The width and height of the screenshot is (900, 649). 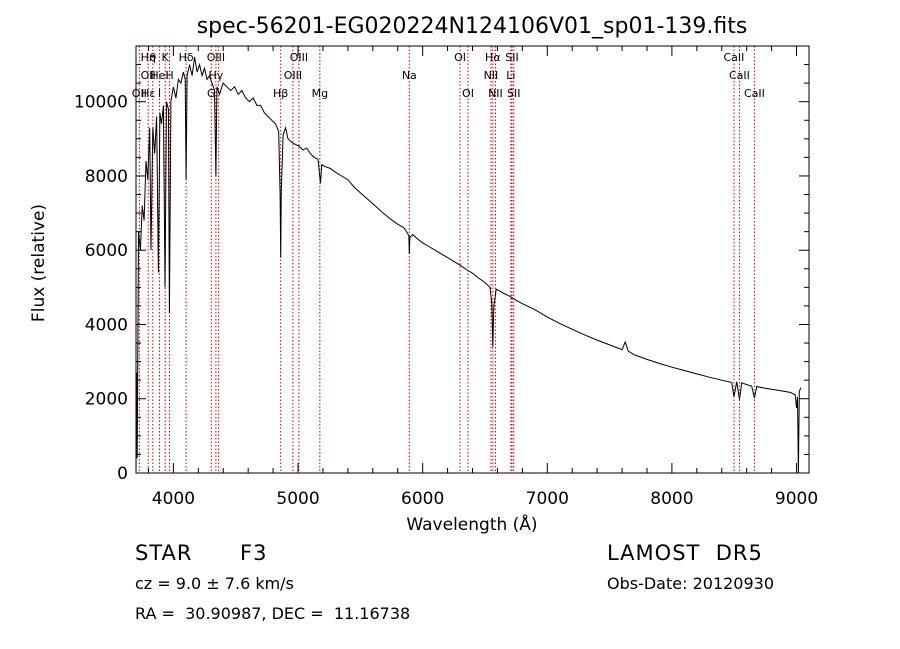 I want to click on marker-label: Hα, so click(x=493, y=57).